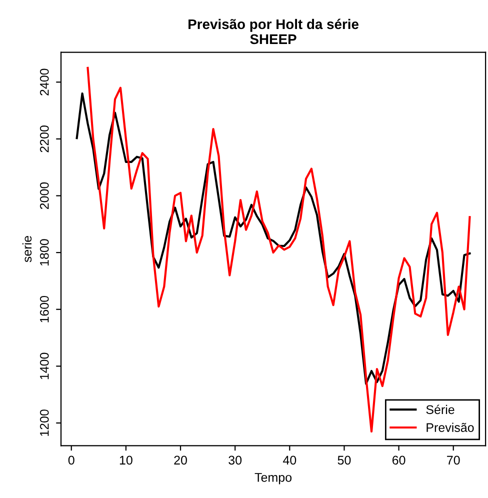 Image resolution: width=488 pixels, height=498 pixels. Describe the element at coordinates (273, 31) in the screenshot. I see `chart-title: Previsão por Holt da série SHEEP` at that location.